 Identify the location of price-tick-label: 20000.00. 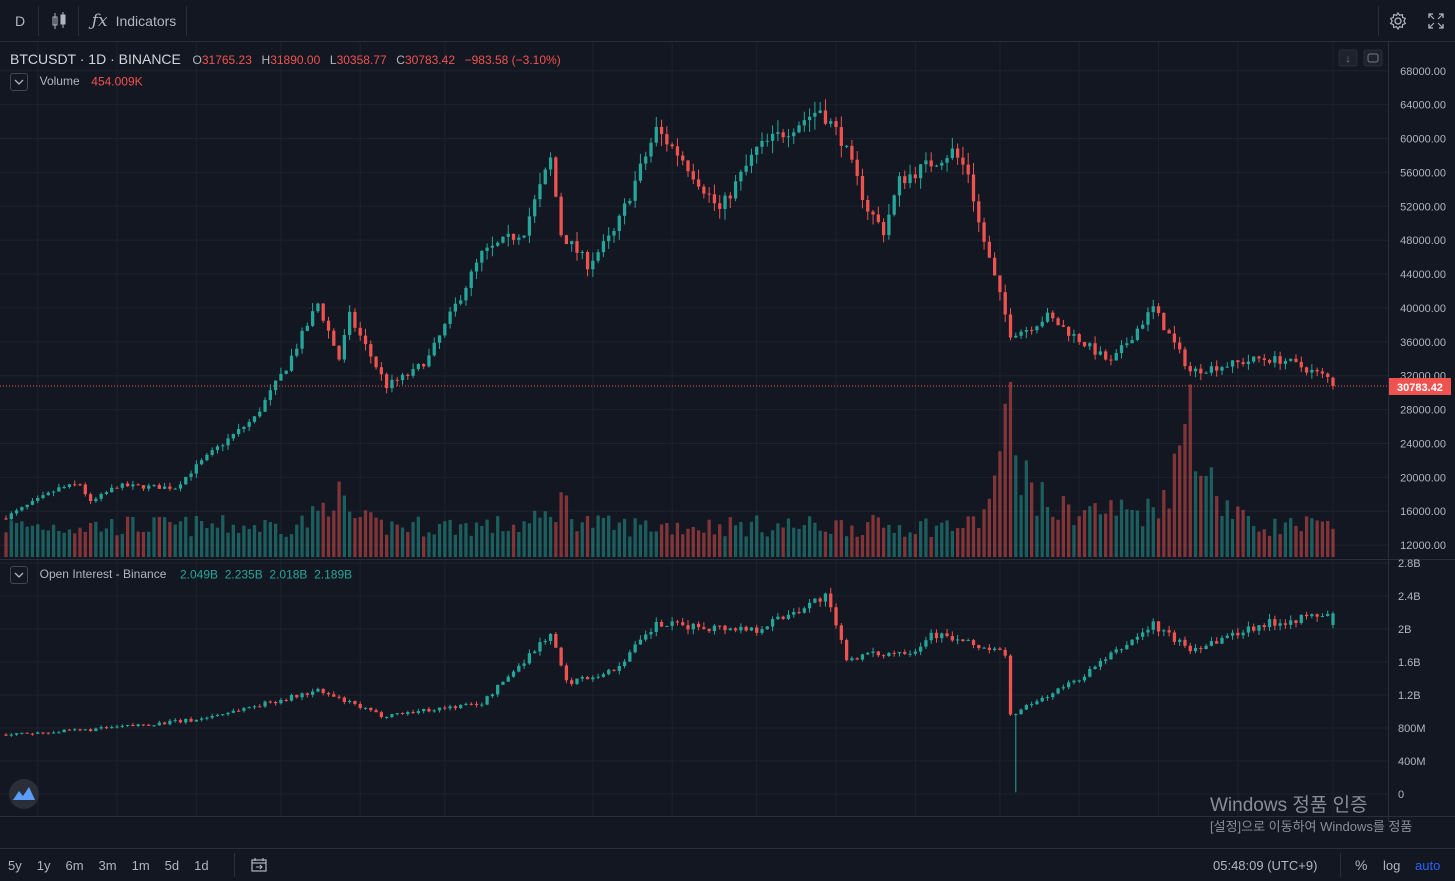
(1423, 478).